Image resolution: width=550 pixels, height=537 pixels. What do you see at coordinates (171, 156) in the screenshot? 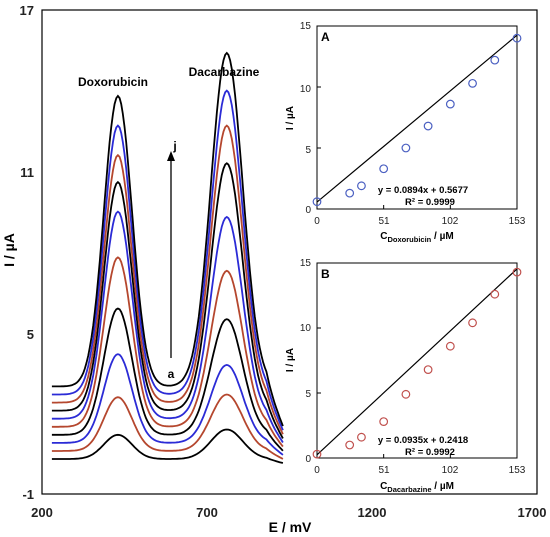
I see `arrowhead-icon` at bounding box center [171, 156].